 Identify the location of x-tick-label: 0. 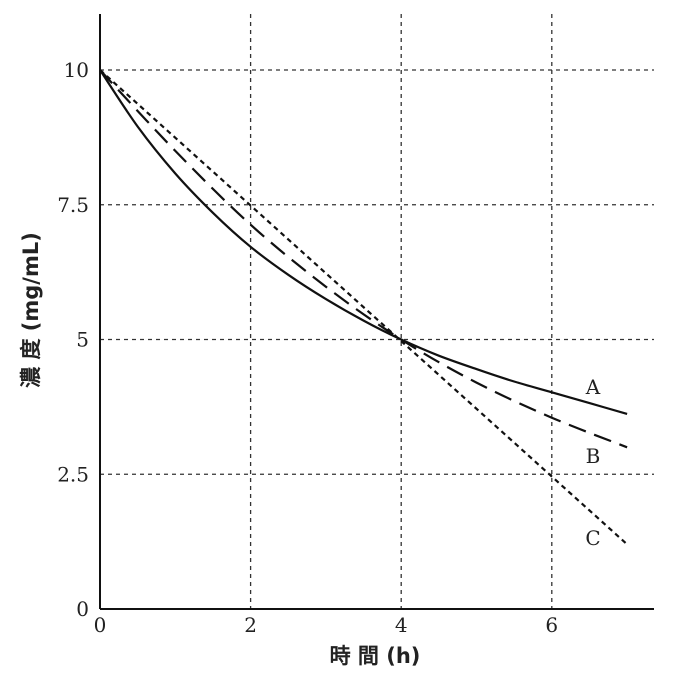
(100, 625).